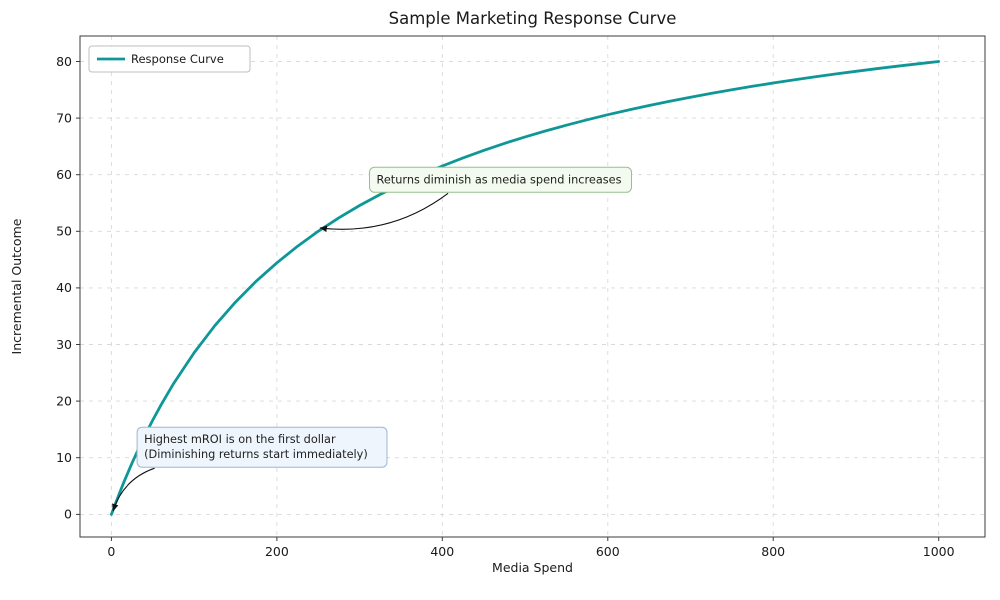 Image resolution: width=1000 pixels, height=600 pixels. What do you see at coordinates (111, 551) in the screenshot?
I see `x-tick-label: 0` at bounding box center [111, 551].